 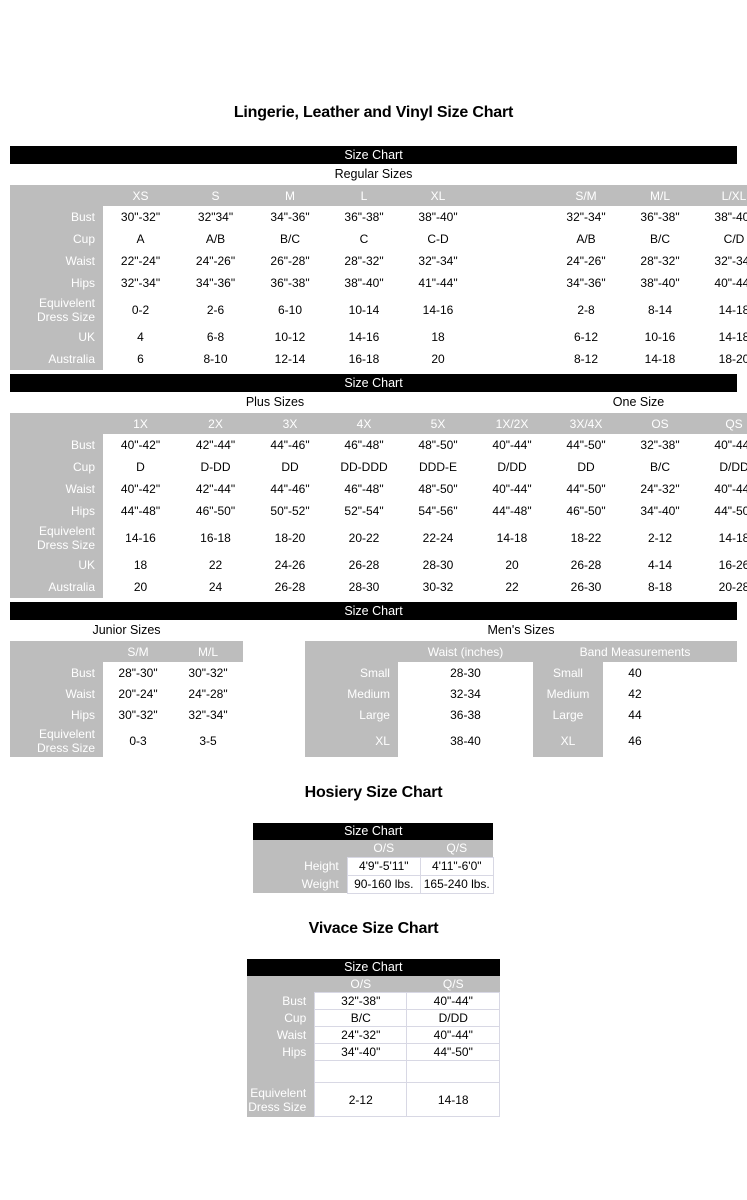 What do you see at coordinates (140, 195) in the screenshot?
I see `col-header-xs: XS` at bounding box center [140, 195].